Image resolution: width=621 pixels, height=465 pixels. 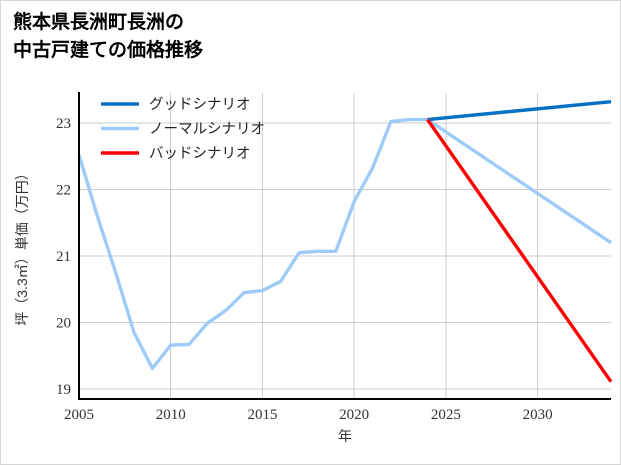 What do you see at coordinates (354, 415) in the screenshot?
I see `x-tick-label: 2020` at bounding box center [354, 415].